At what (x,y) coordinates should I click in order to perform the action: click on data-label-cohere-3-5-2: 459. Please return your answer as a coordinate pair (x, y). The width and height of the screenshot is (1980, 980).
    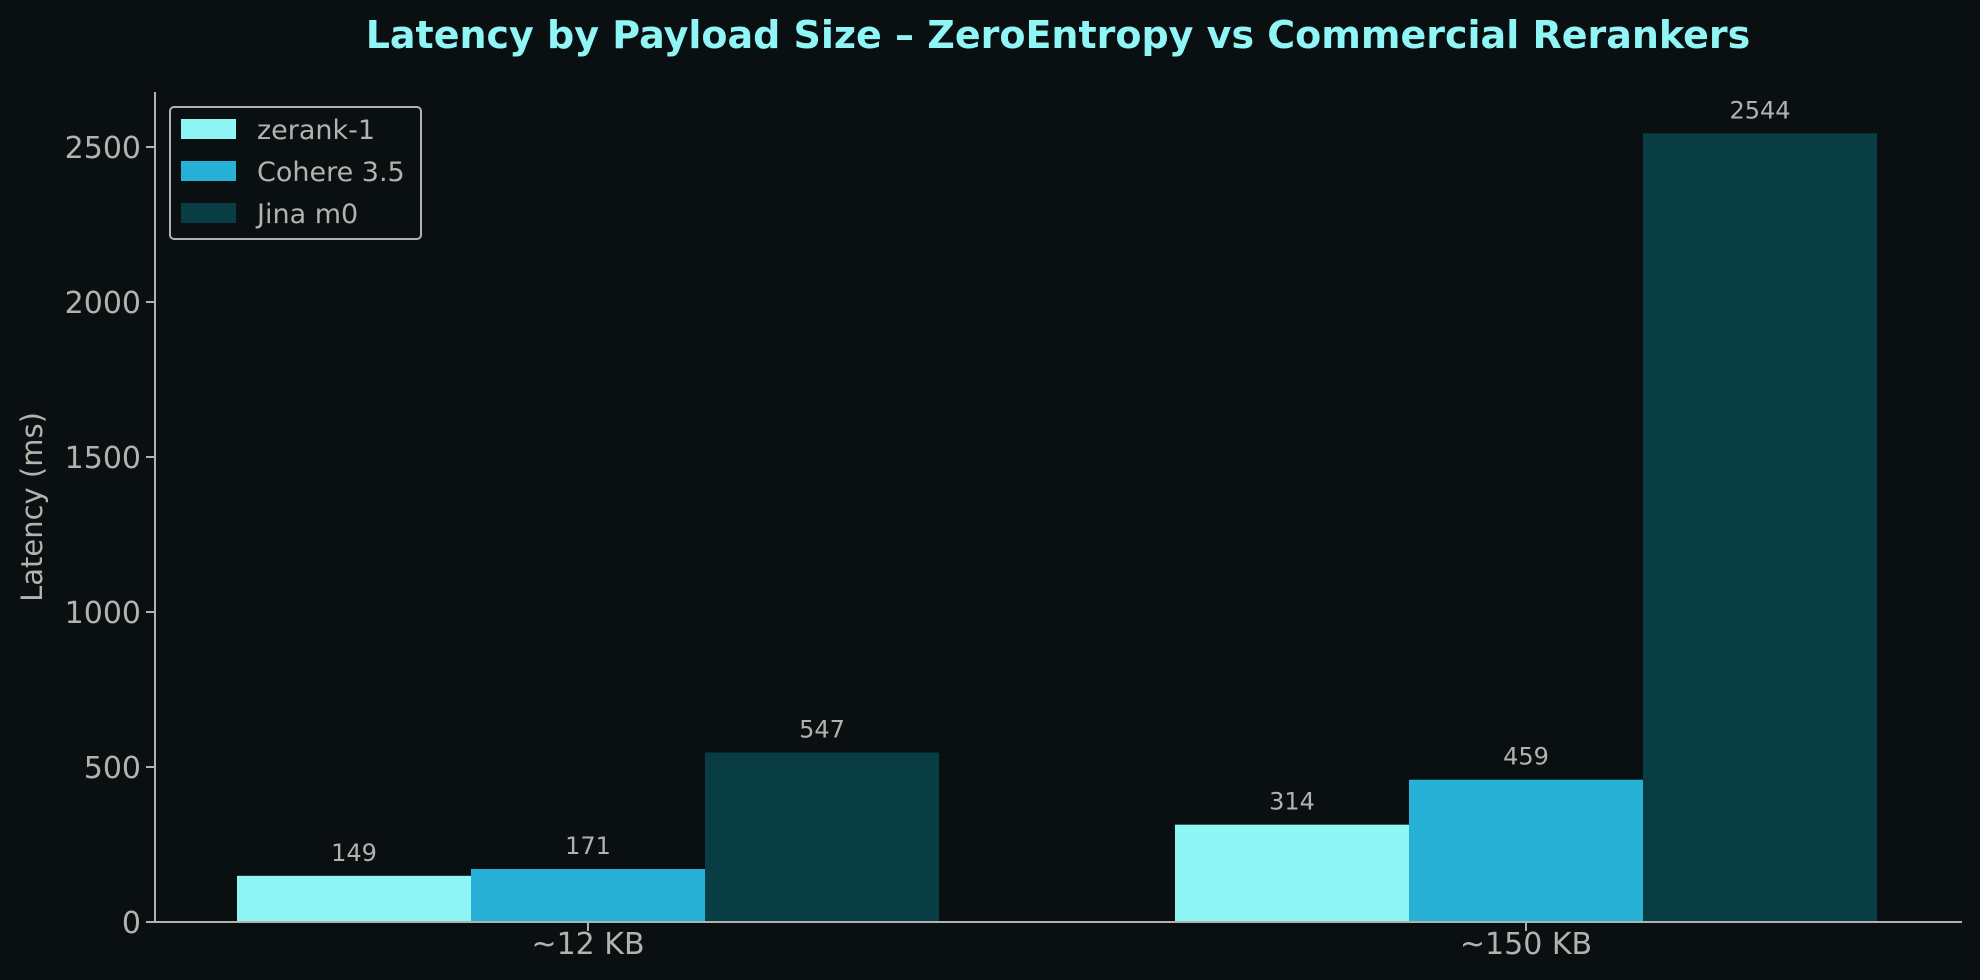
    Looking at the image, I should click on (1526, 757).